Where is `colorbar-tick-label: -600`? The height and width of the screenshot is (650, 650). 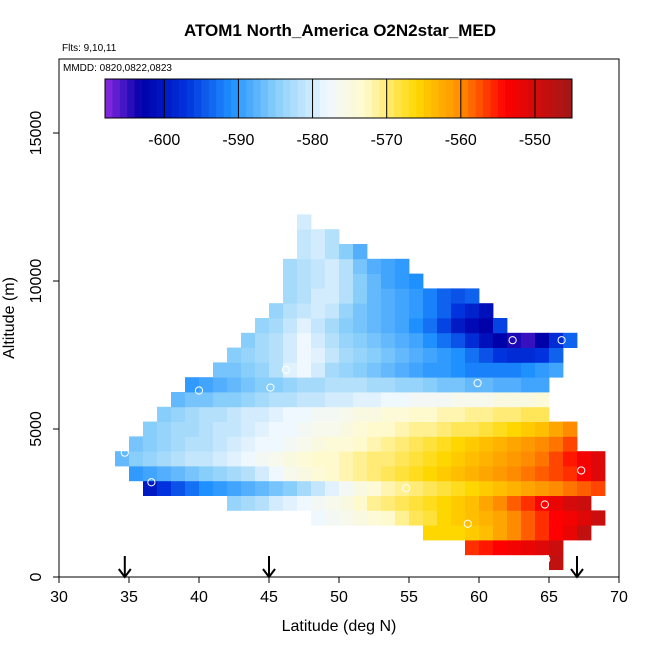
colorbar-tick-label: -600 is located at coordinates (164, 140).